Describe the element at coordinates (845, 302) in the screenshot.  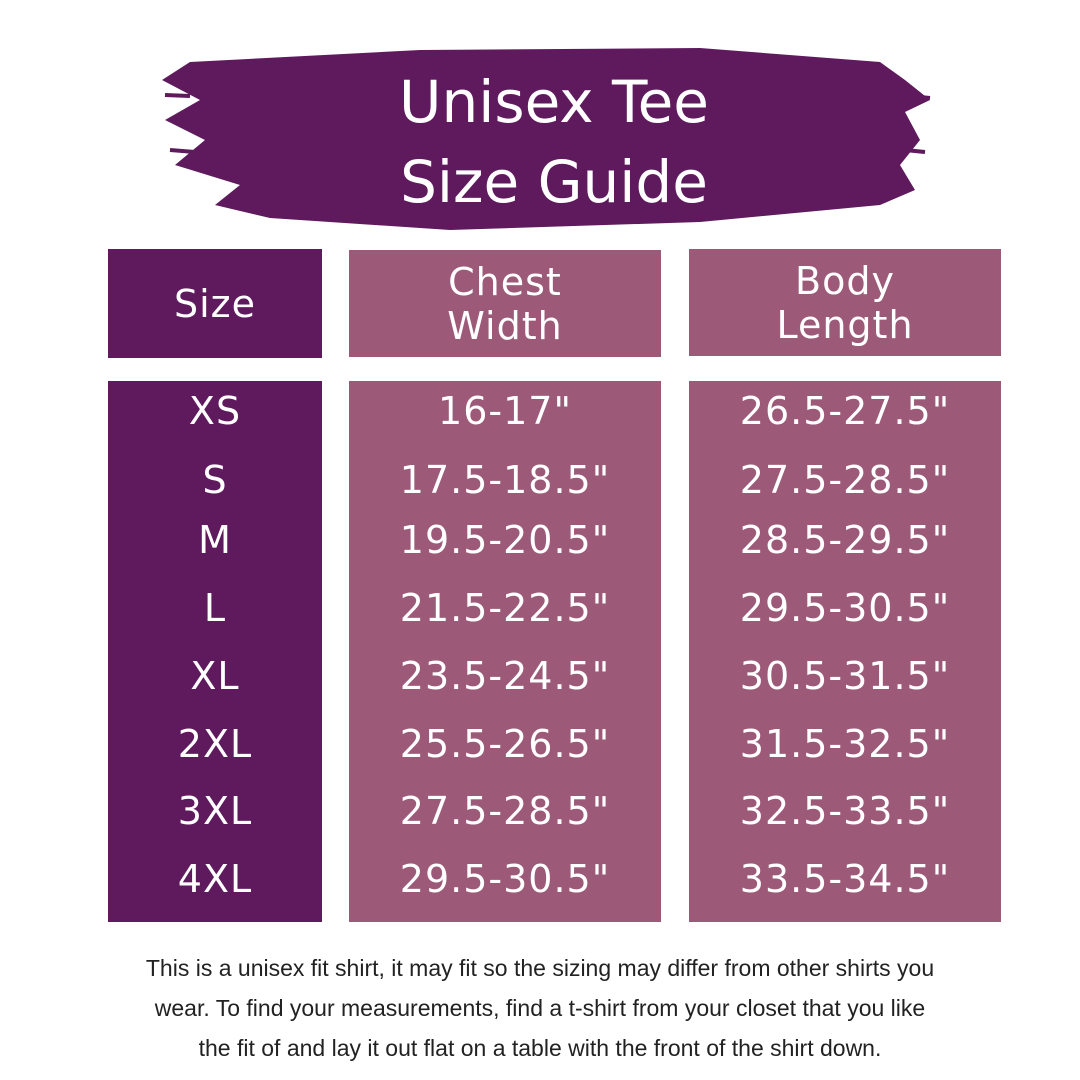
I see `header-body-length: Body Length` at that location.